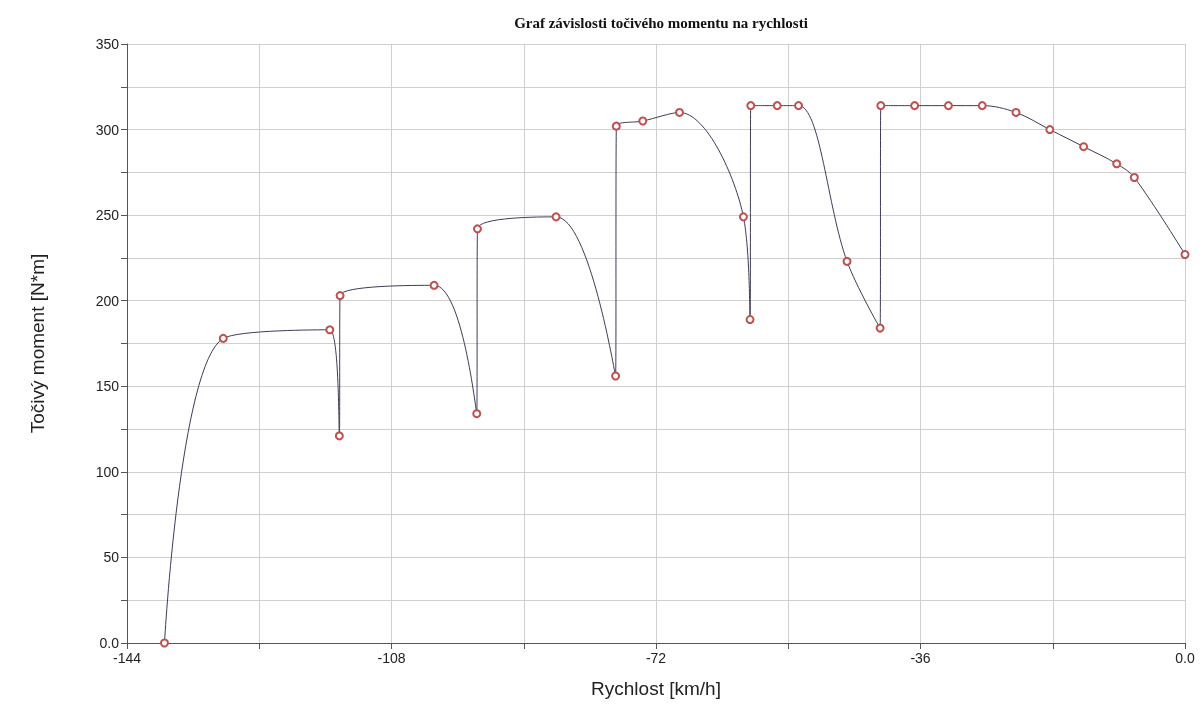 The width and height of the screenshot is (1202, 704). What do you see at coordinates (107, 215) in the screenshot?
I see `y-tick-label: 250` at bounding box center [107, 215].